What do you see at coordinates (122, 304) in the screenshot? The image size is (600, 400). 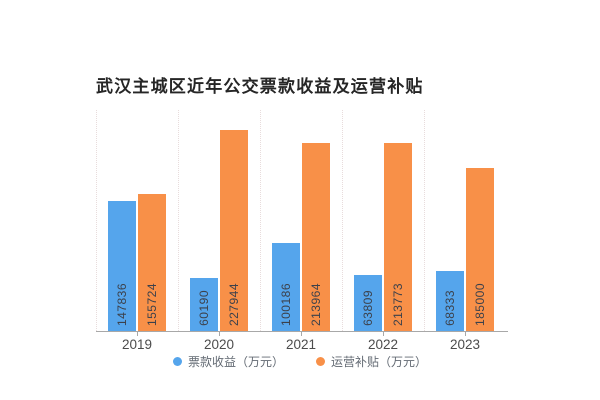 I see `bar-value-label: 147836` at bounding box center [122, 304].